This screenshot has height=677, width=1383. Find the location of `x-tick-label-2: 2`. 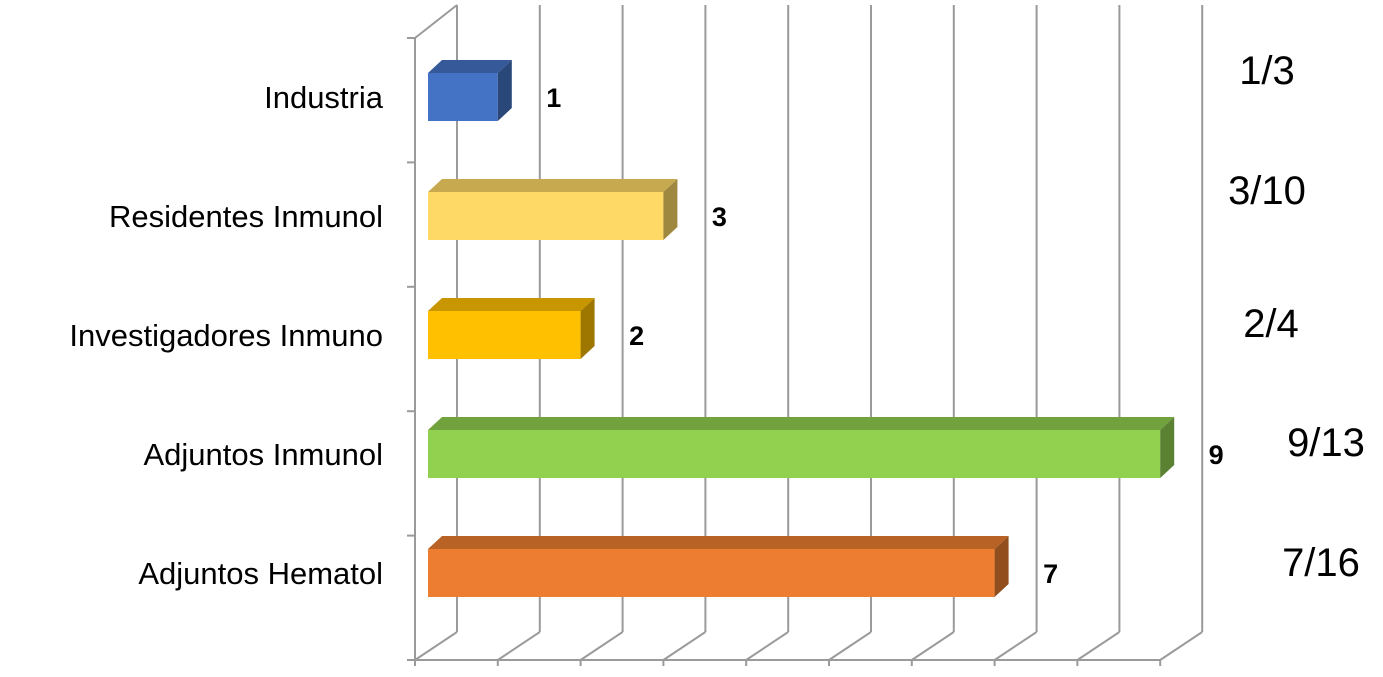

x-tick-label-2: 2 is located at coordinates (580, 676).